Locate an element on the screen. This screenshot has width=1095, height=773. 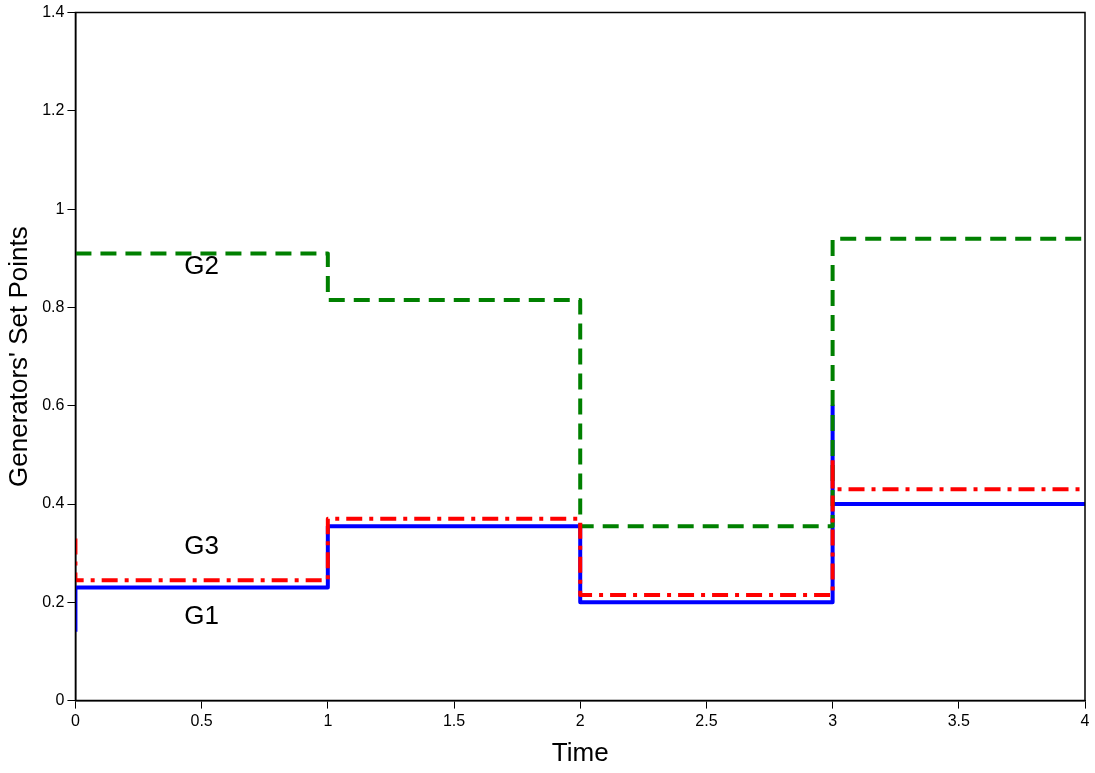
y-axis-title: Generators' Set Points is located at coordinates (17, 356).